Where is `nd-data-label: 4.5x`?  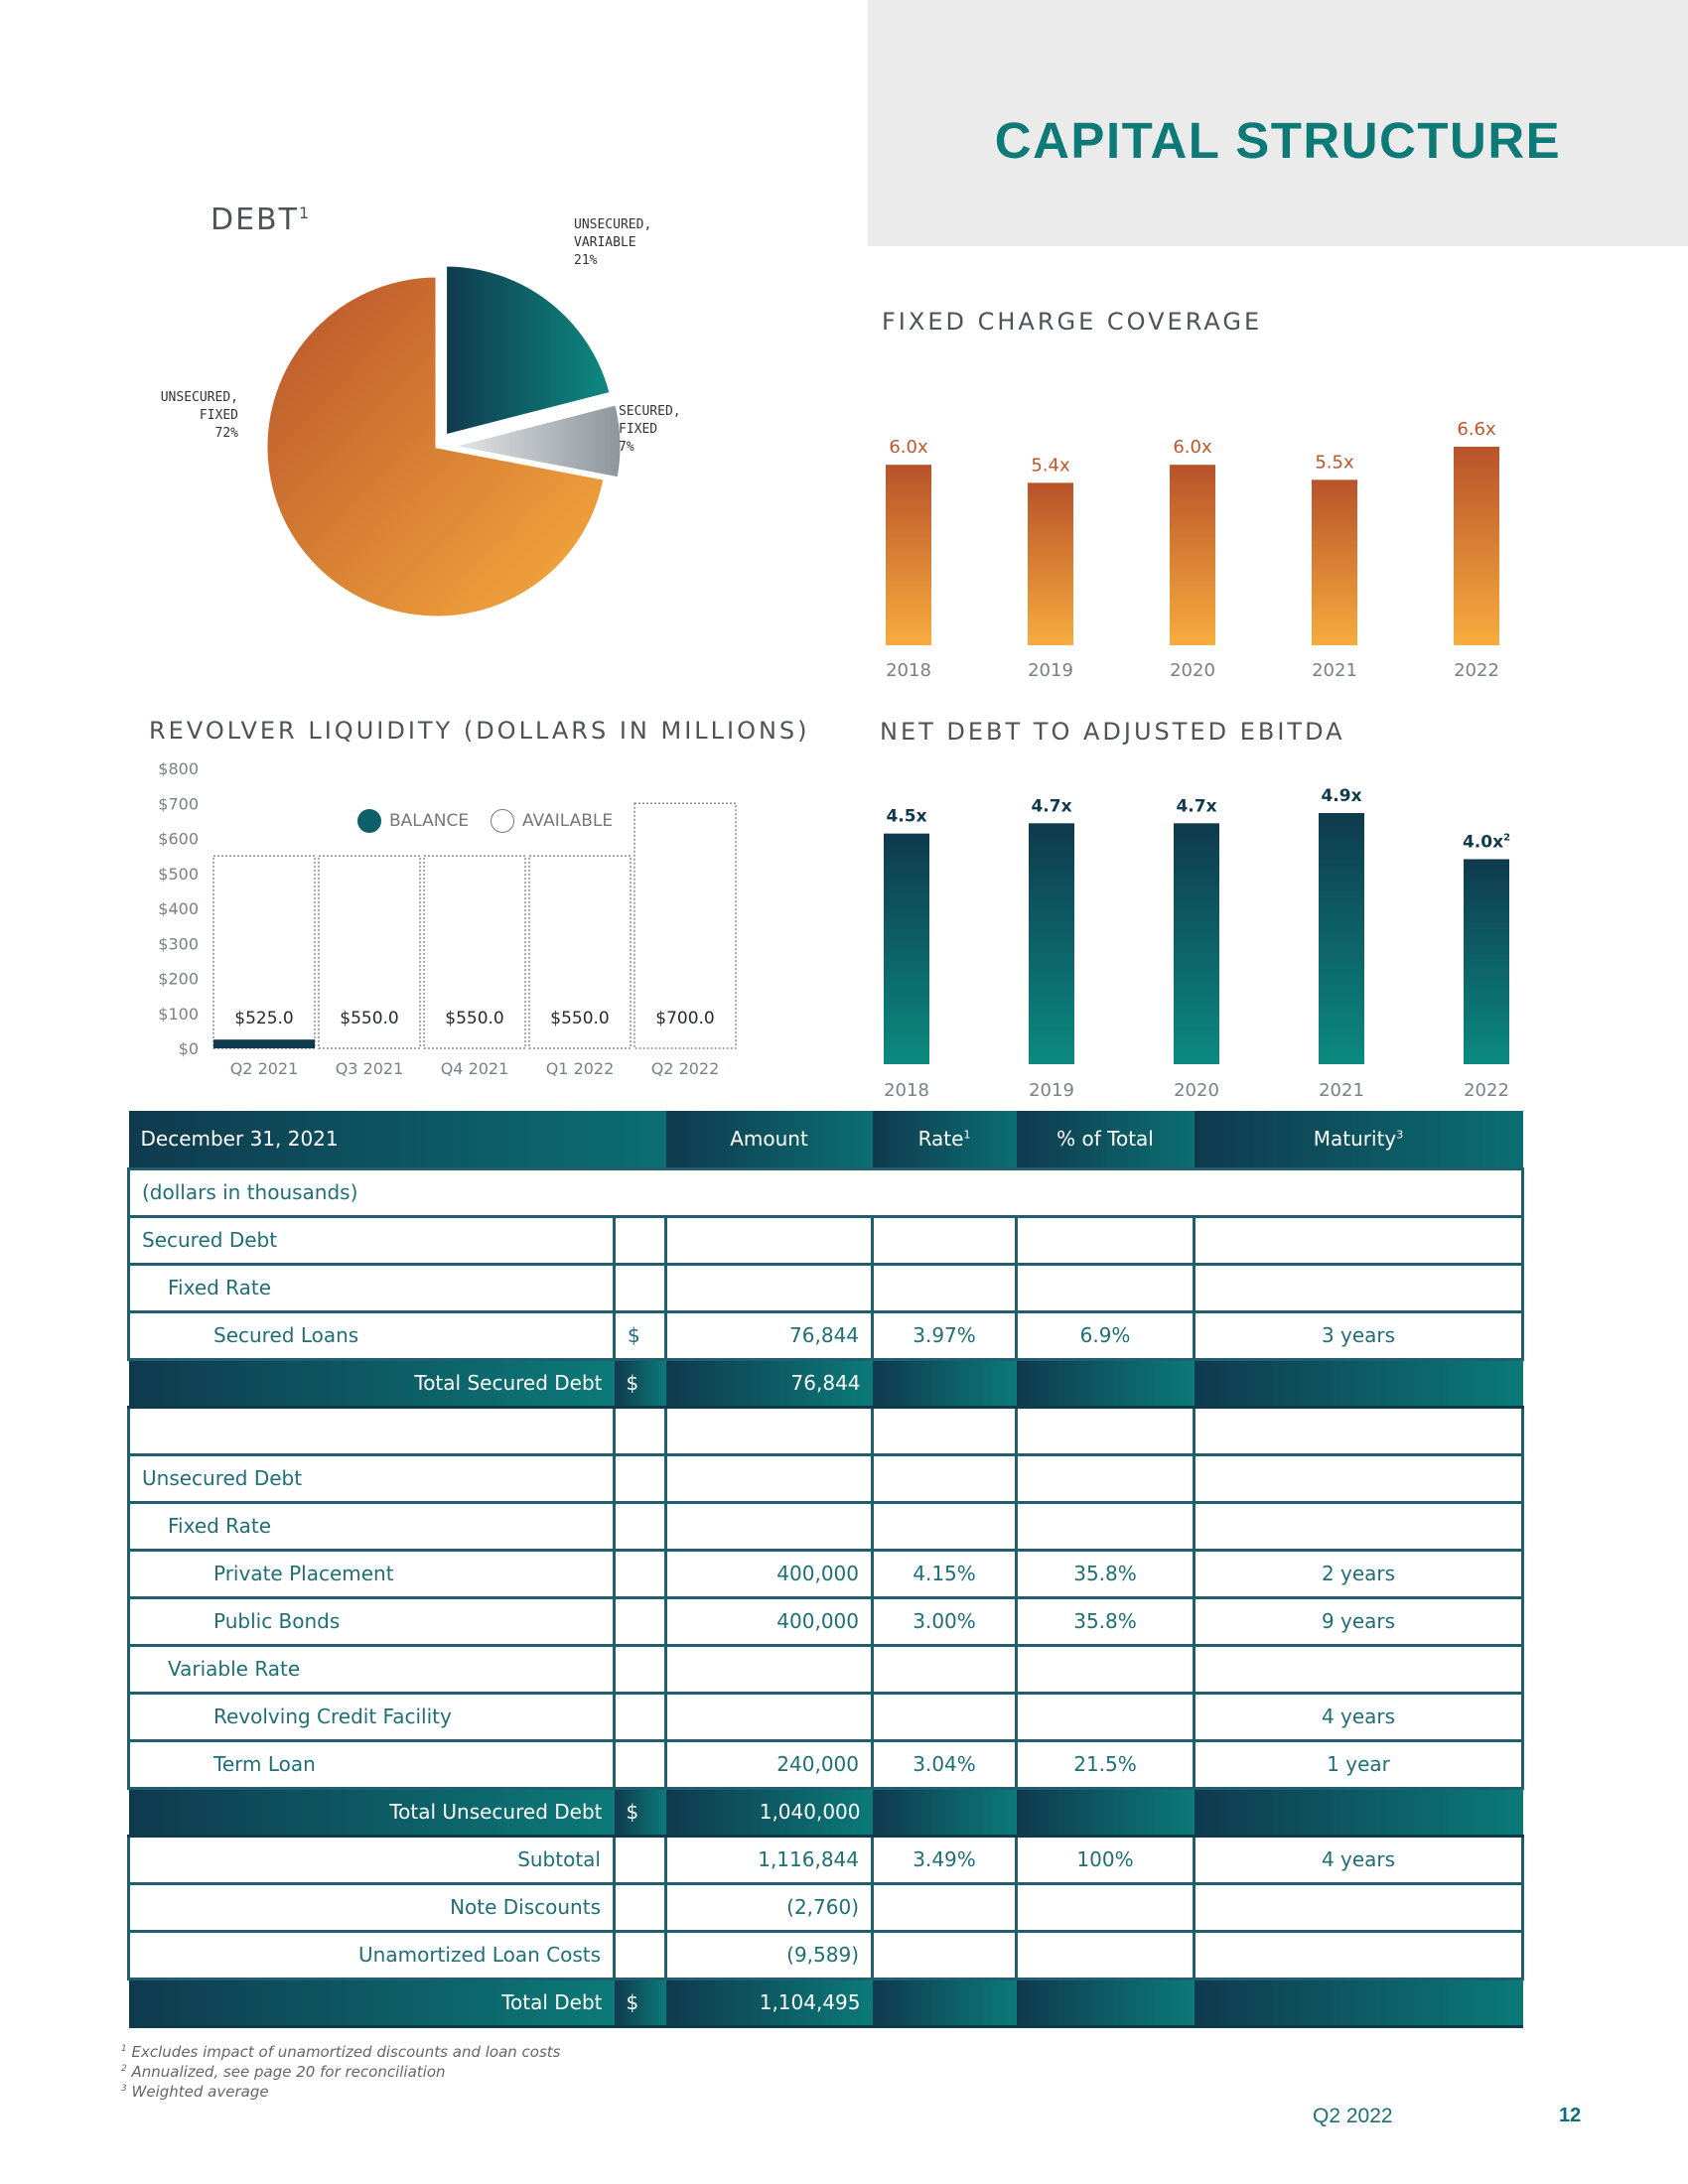 nd-data-label: 4.5x is located at coordinates (906, 817).